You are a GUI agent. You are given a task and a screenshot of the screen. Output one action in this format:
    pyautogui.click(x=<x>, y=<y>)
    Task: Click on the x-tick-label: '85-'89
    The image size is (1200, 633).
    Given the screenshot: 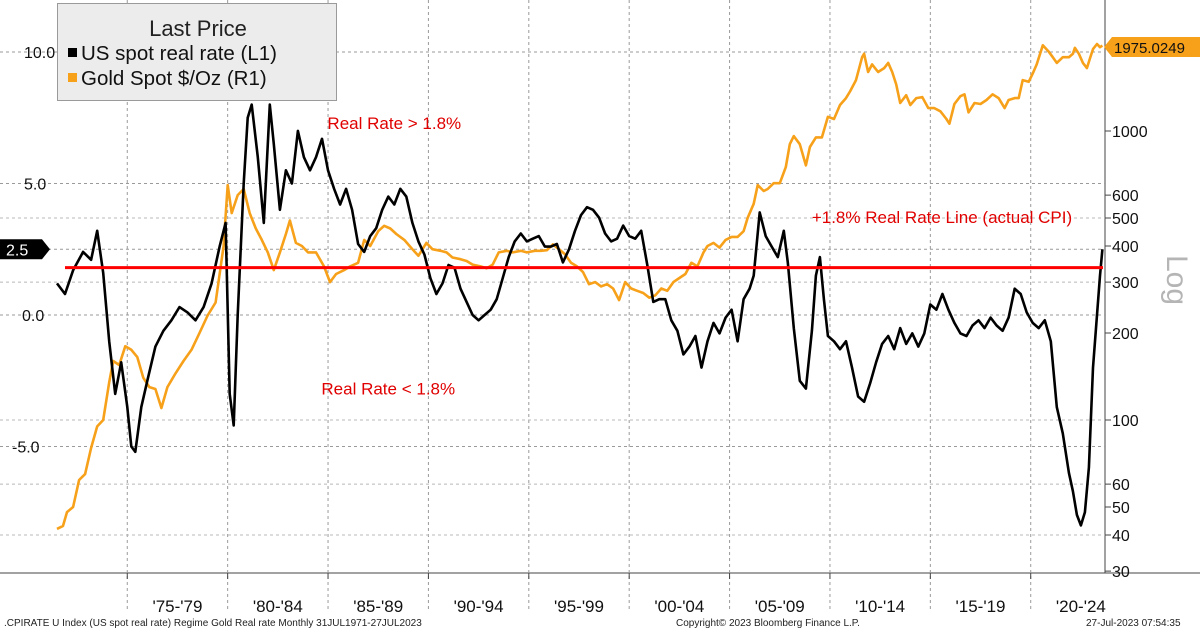 What is the action you would take?
    pyautogui.click(x=378, y=606)
    